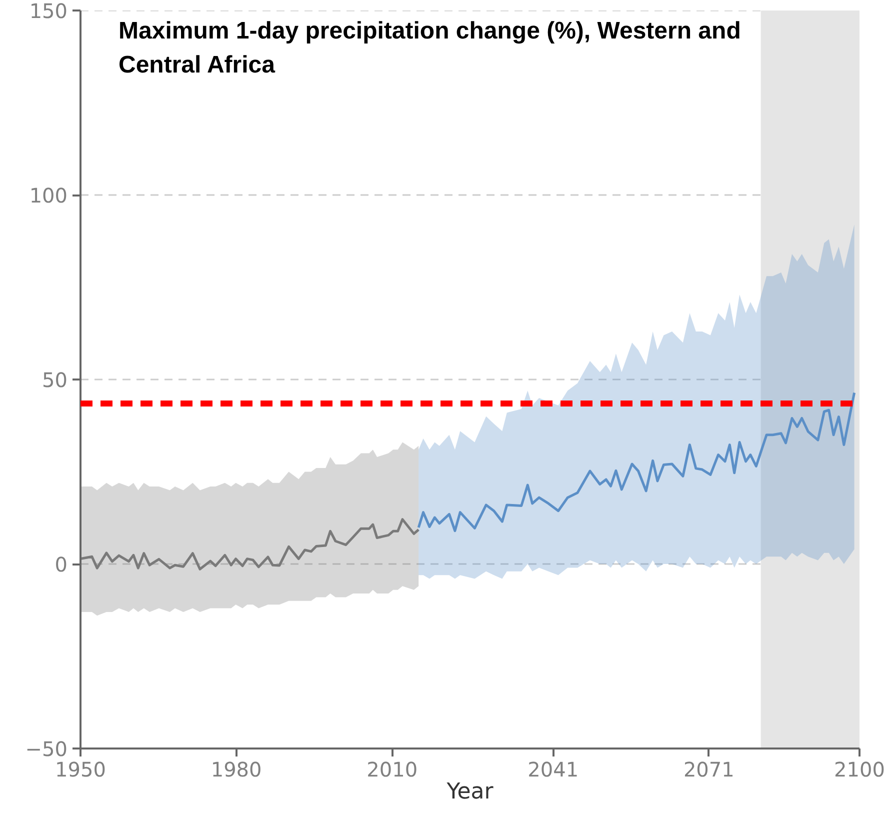 The image size is (887, 818). I want to click on text: Maximum 1-day precipitation change (%), Western and Central Africa, so click(429, 48).